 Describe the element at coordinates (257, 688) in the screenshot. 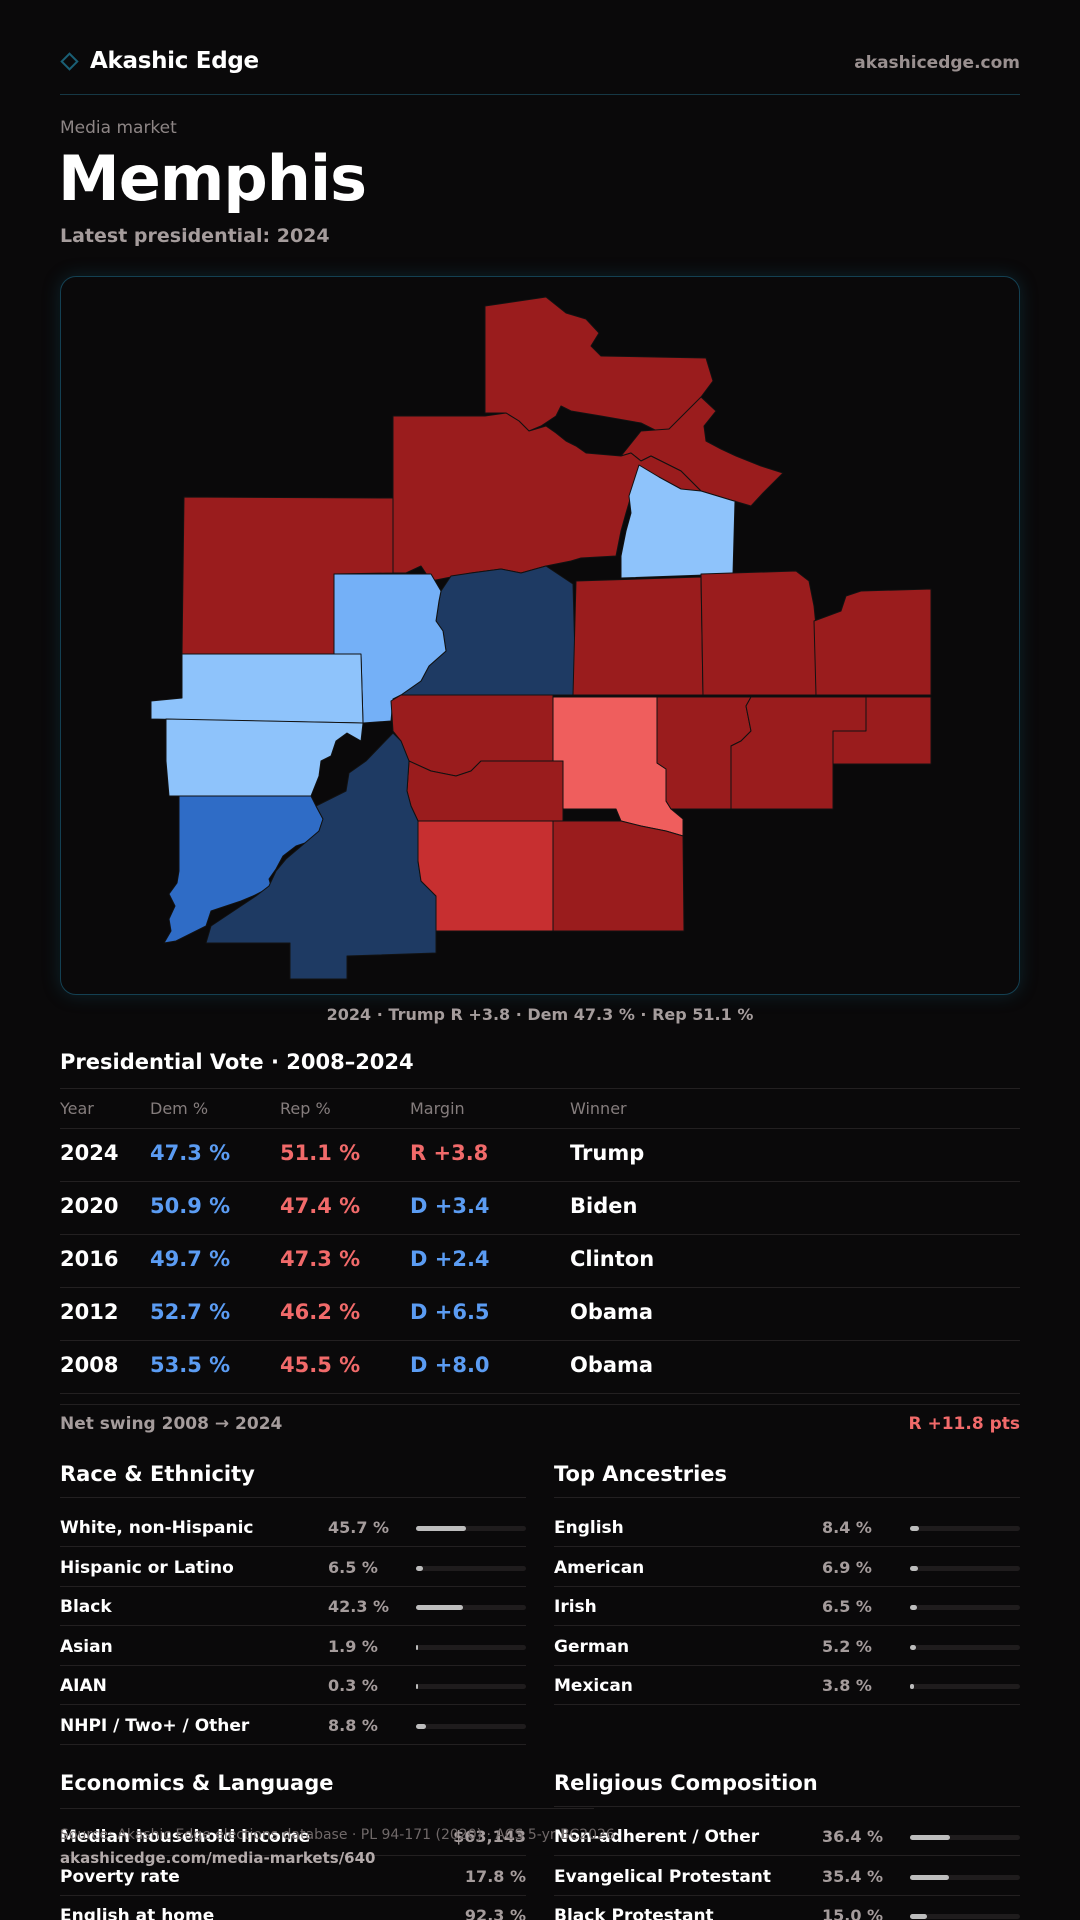

I see `county-west-lightblue` at that location.